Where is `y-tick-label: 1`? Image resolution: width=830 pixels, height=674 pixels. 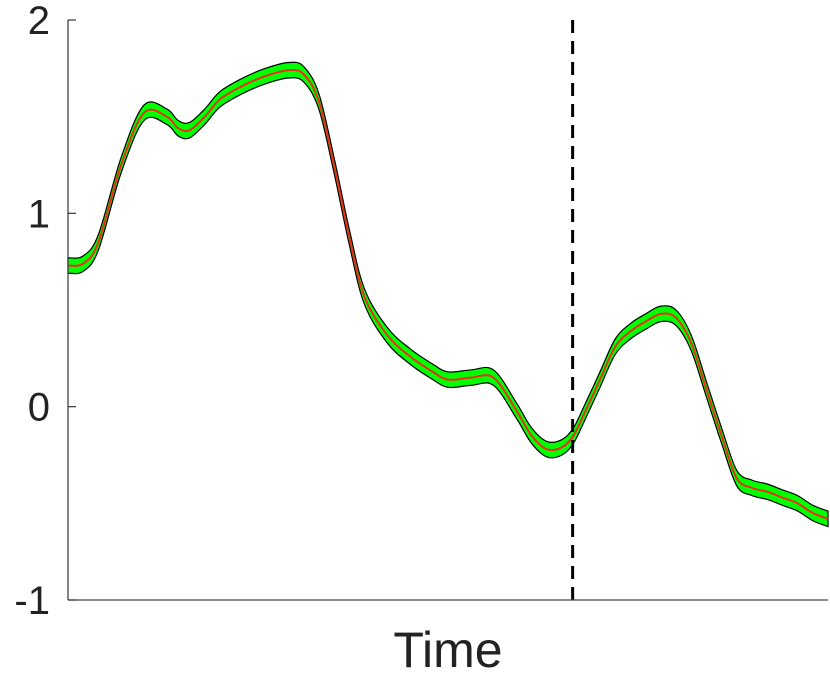
y-tick-label: 1 is located at coordinates (39, 214).